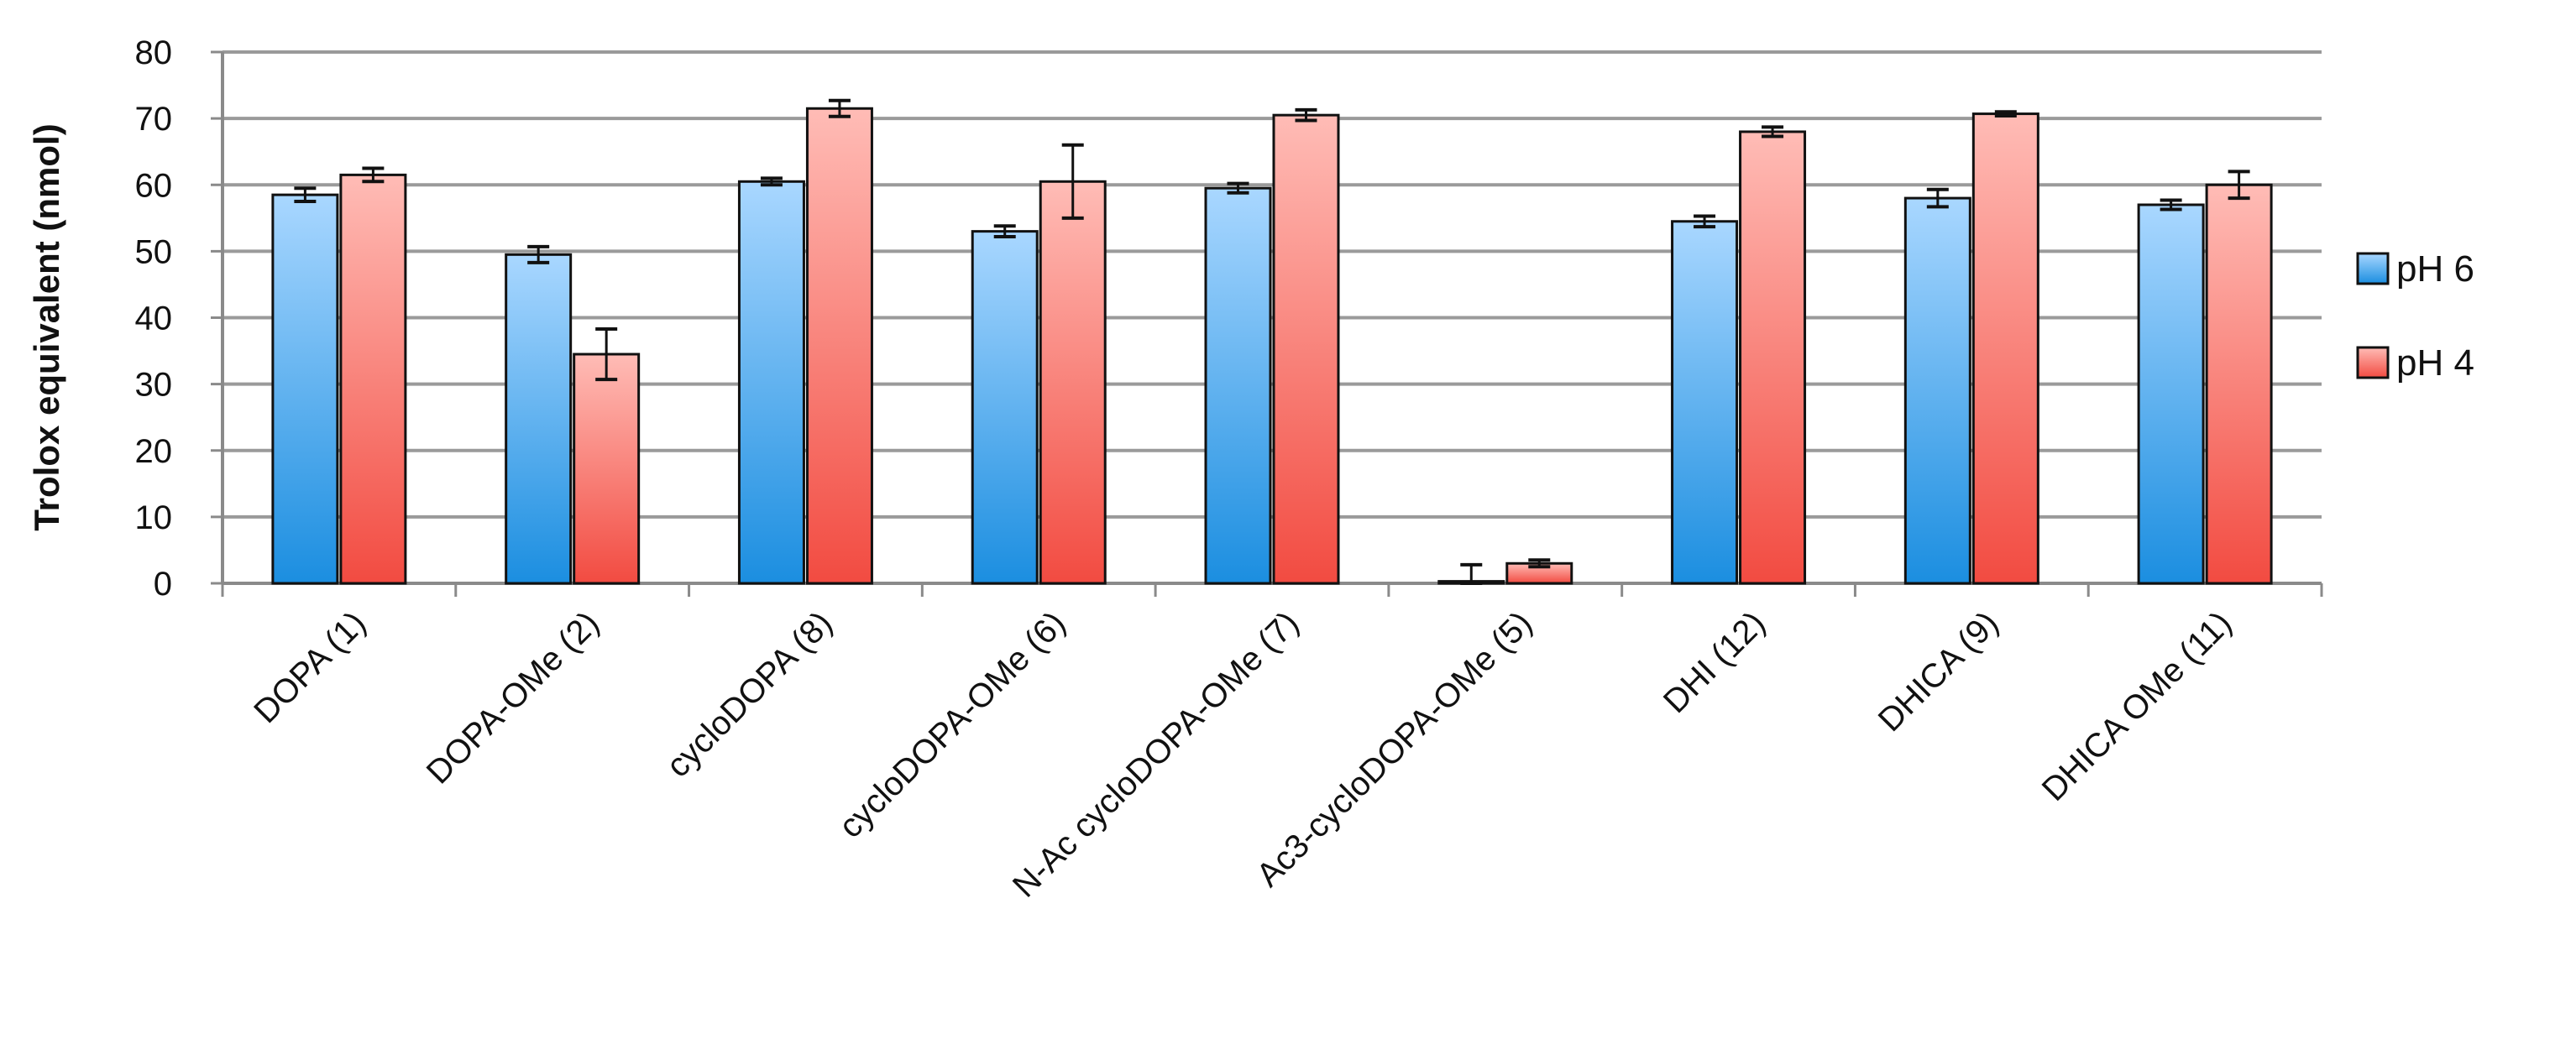 The height and width of the screenshot is (1055, 2576). I want to click on x-category-label: cycloDOPA (8), so click(749, 694).